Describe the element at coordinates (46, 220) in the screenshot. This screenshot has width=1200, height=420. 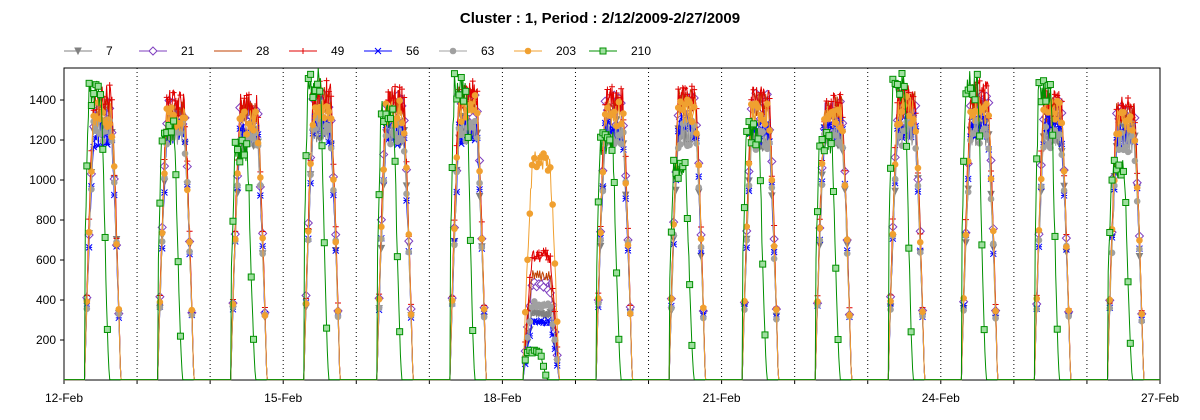
I see `y-axis: 200 400 600 800 1000 1200 1400` at that location.